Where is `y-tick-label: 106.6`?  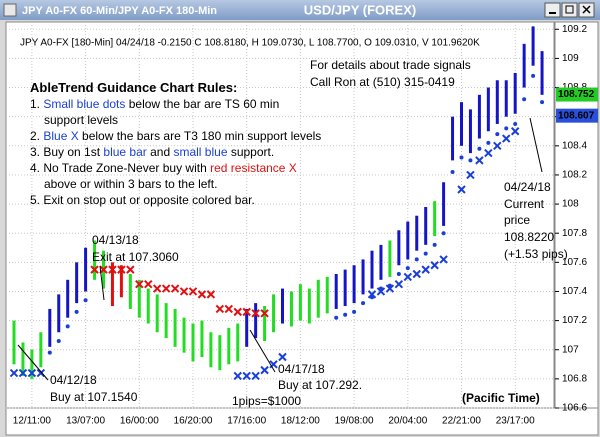
y-tick-label: 106.6 is located at coordinates (574, 408).